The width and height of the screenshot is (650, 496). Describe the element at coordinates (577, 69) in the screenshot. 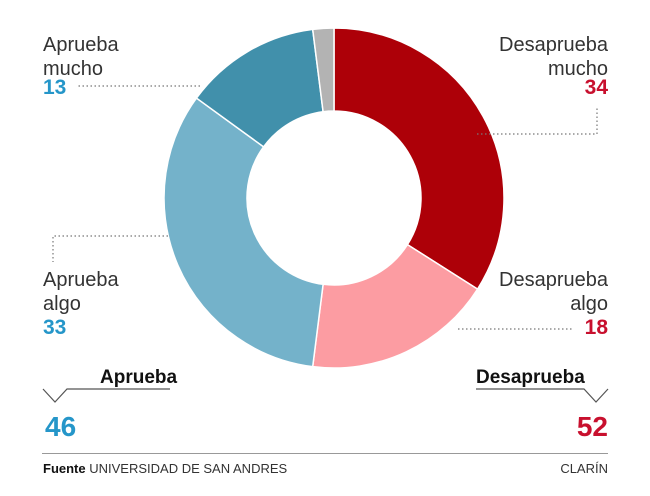

I see `label-desaprueba-mucho-line2: mucho` at that location.